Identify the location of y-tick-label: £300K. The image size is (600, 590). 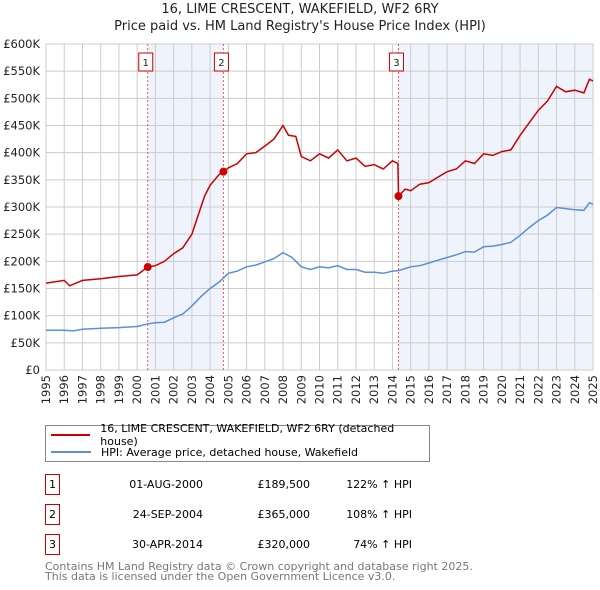
(21, 207).